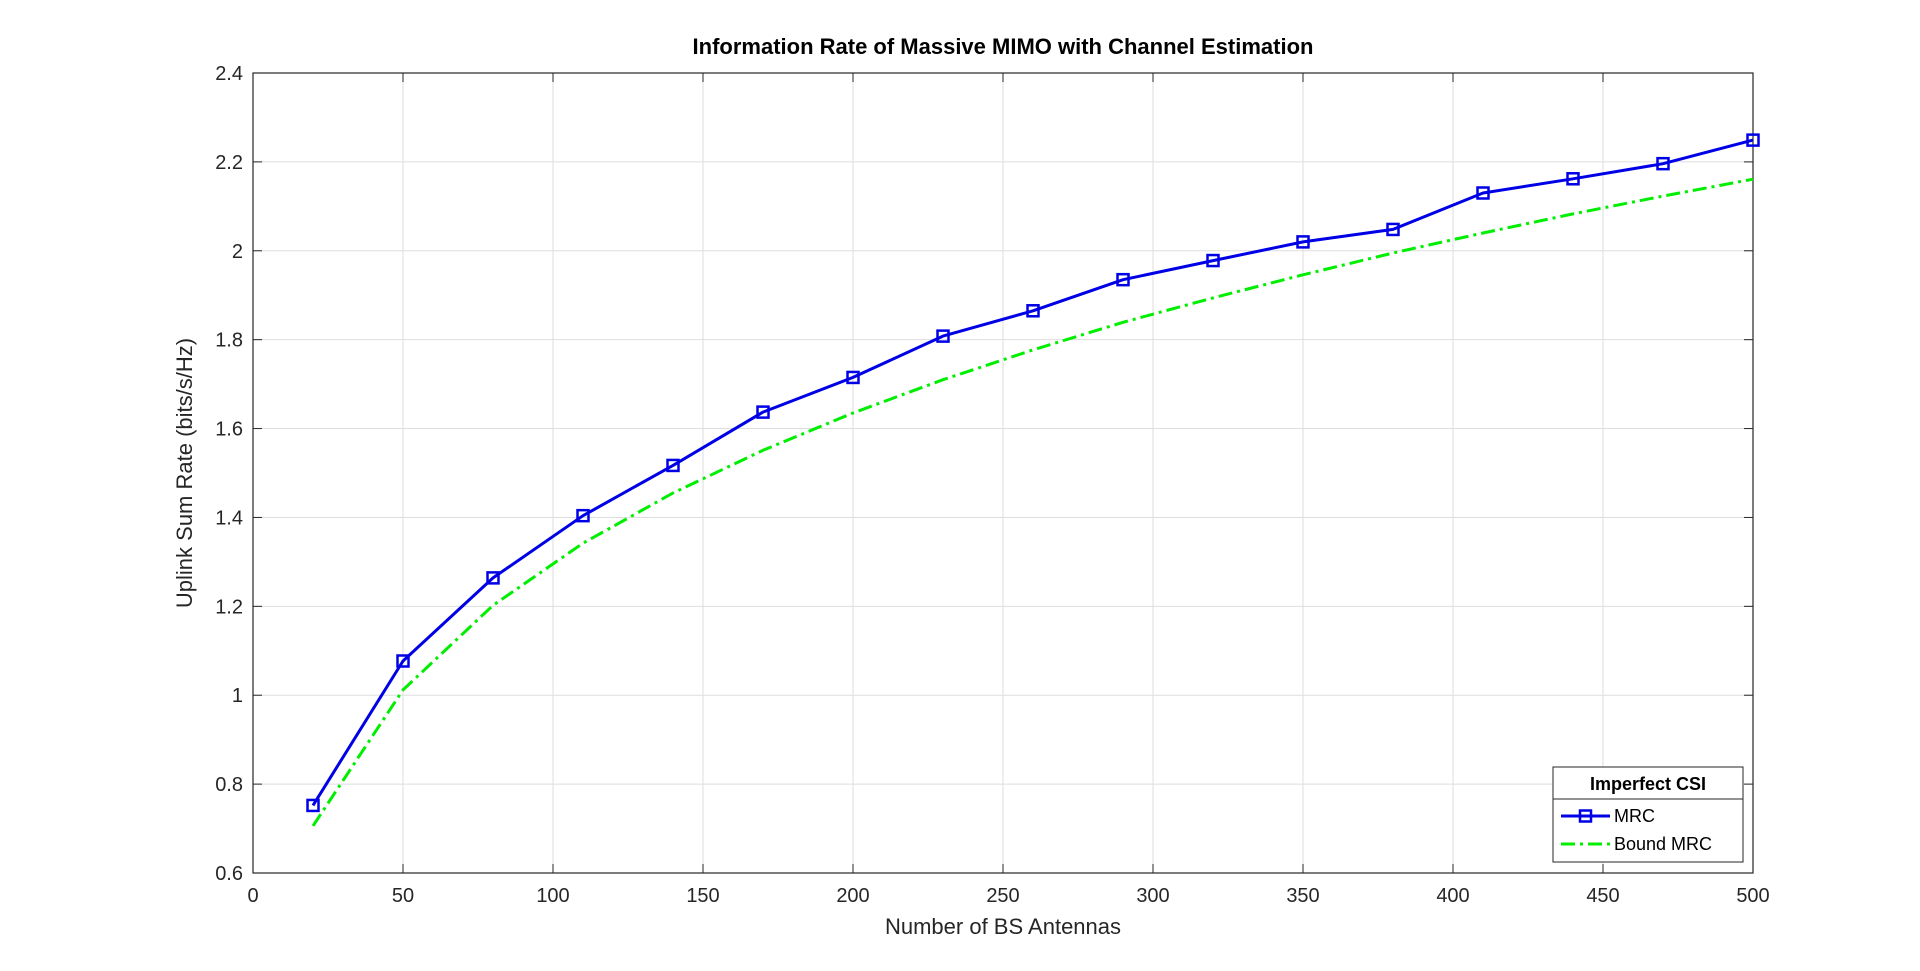 The width and height of the screenshot is (1920, 971). Describe the element at coordinates (1648, 784) in the screenshot. I see `legend-title: Imperfect CSI` at that location.